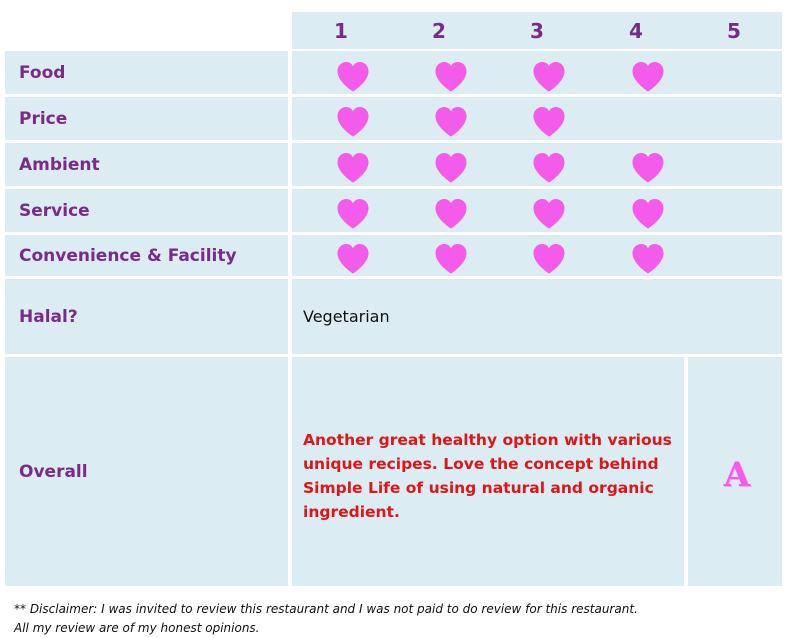 Image resolution: width=800 pixels, height=638 pixels. I want to click on row-label-ambient: Ambient, so click(146, 164).